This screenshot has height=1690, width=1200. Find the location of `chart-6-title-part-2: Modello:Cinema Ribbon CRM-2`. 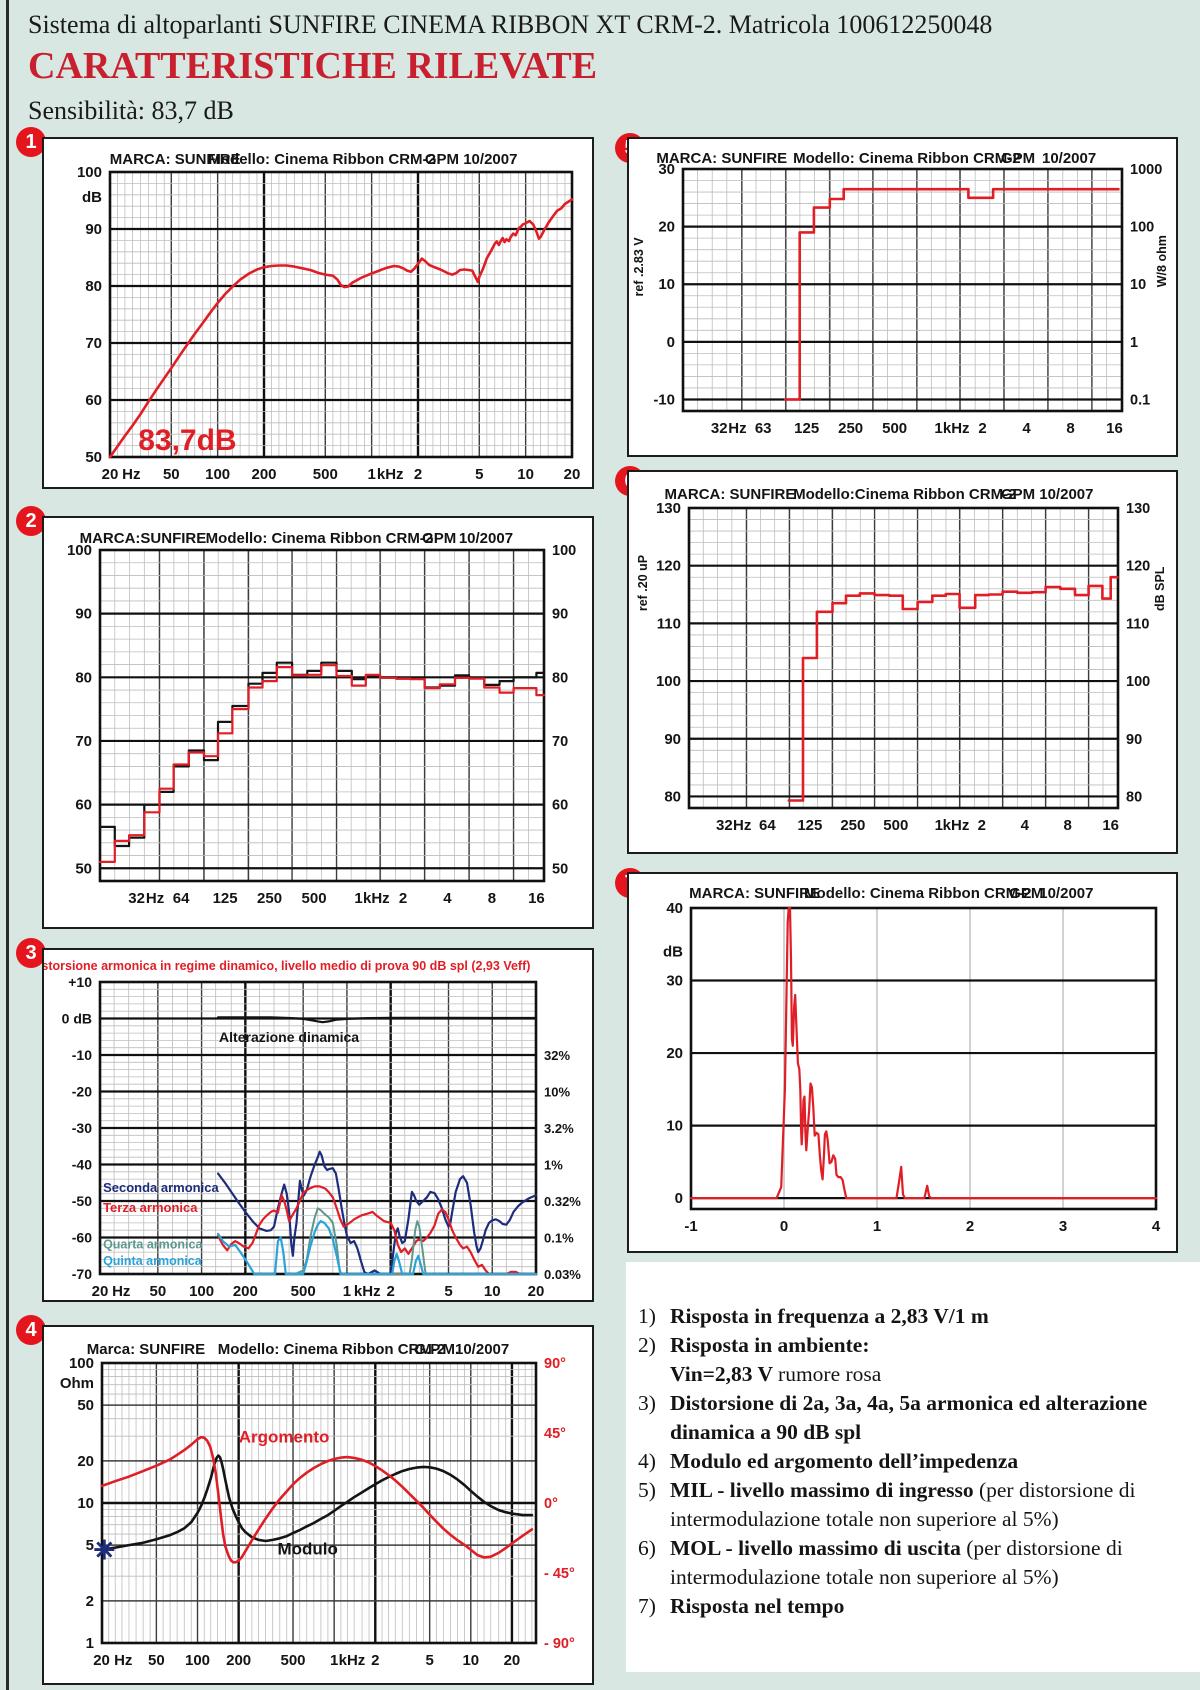

chart-6-title-part-2: Modello:Cinema Ribbon CRM-2 is located at coordinates (904, 494).